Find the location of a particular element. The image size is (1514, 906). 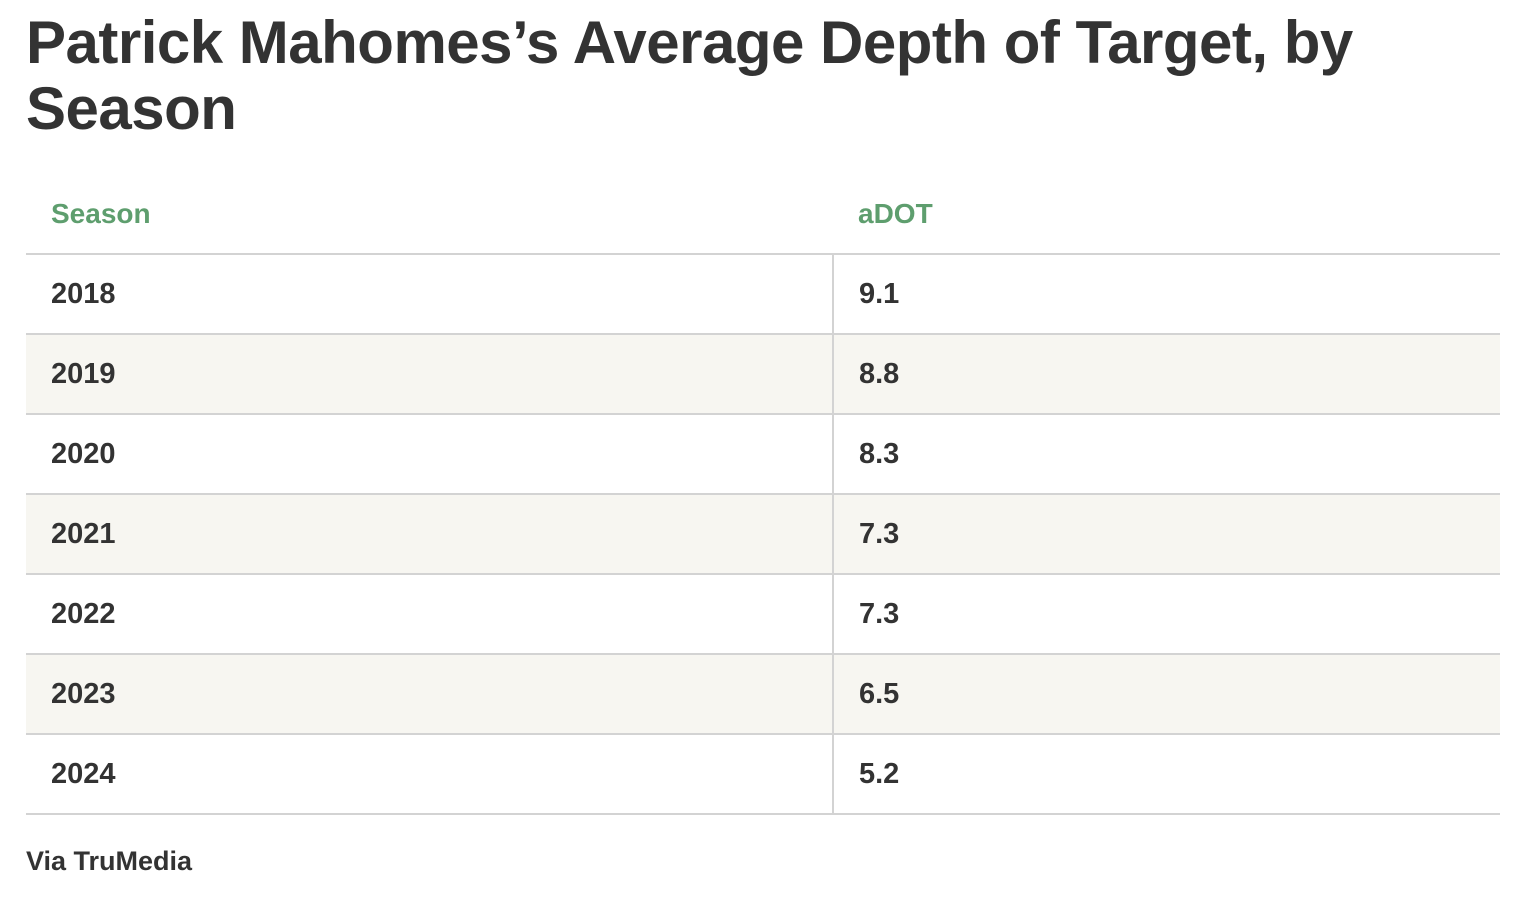

season-cell: 2020 is located at coordinates (430, 454).